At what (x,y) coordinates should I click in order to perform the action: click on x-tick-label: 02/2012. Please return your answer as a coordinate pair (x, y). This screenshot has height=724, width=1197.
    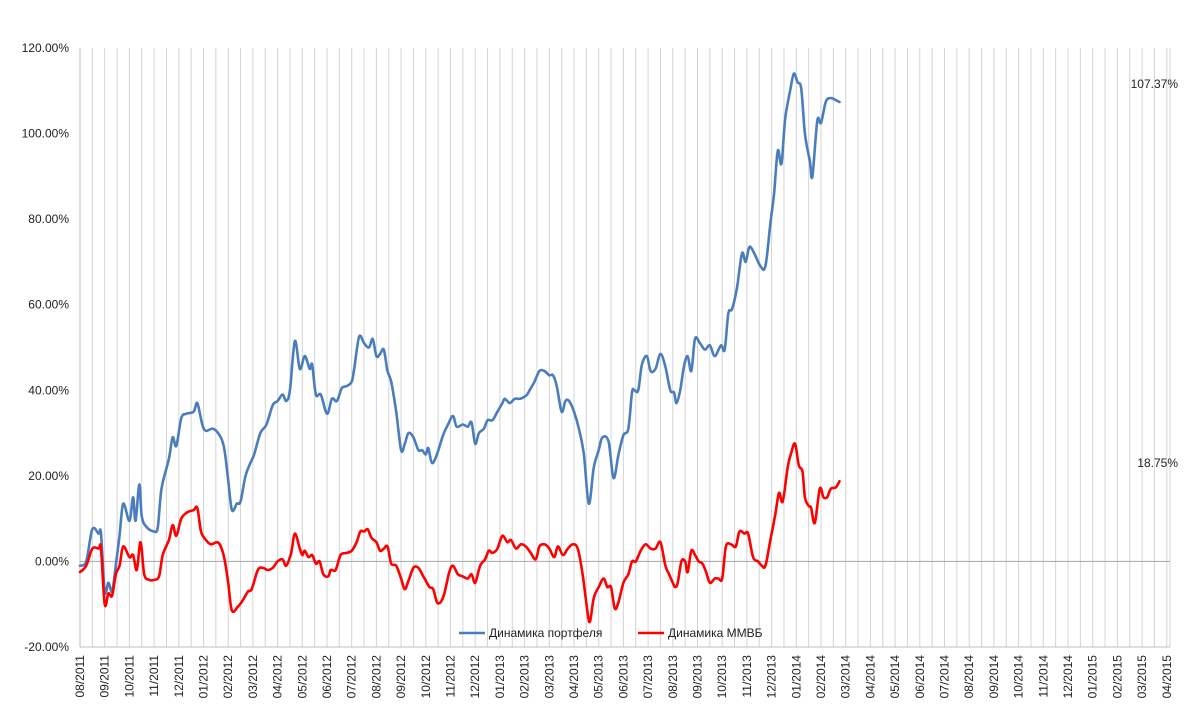
    Looking at the image, I should click on (228, 677).